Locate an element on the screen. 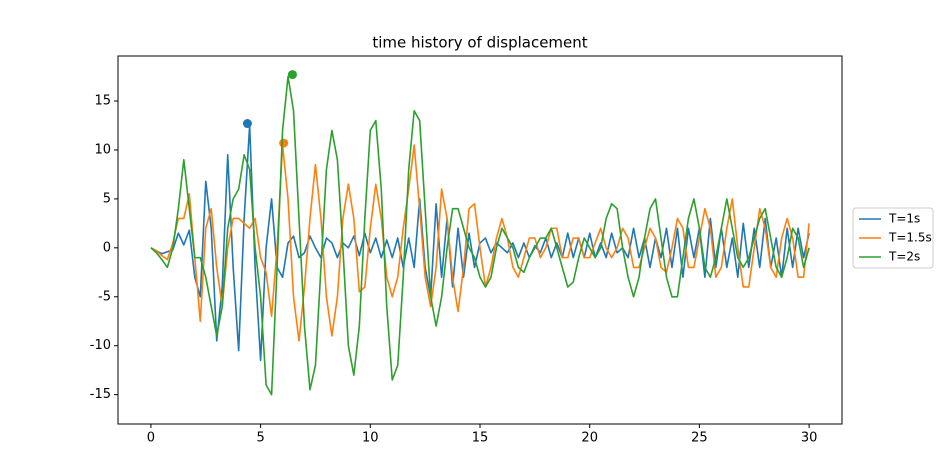  y-tick-label: -5 is located at coordinates (104, 296).